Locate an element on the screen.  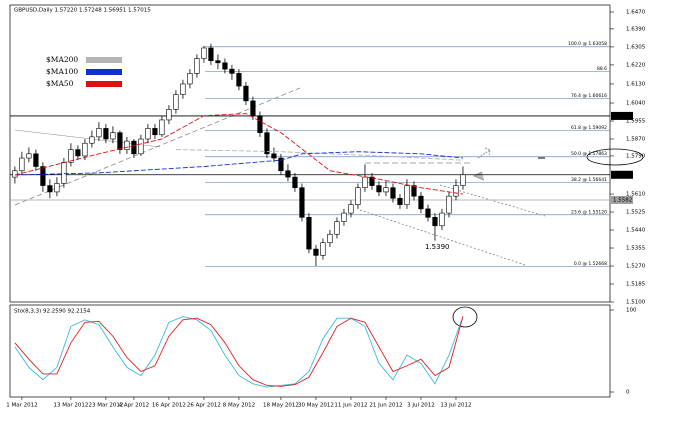
x-tick-label: 30 May 2012 is located at coordinates (316, 406).